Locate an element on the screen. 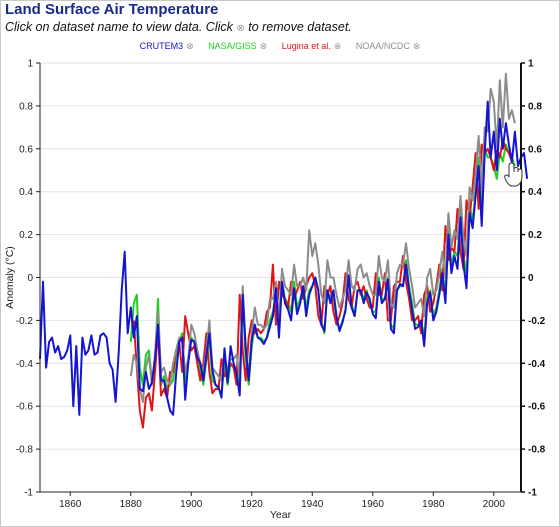 The height and width of the screenshot is (527, 560). y-tick-label-left-7: 0.4 is located at coordinates (26, 192).